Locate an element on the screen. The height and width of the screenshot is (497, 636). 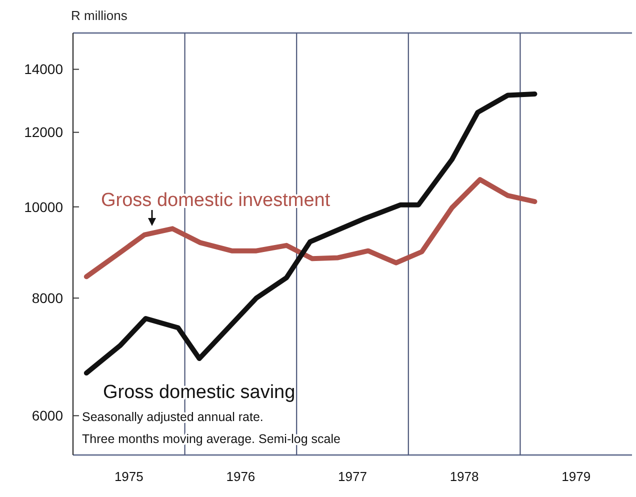
x-tick-label: 1978 is located at coordinates (464, 476).